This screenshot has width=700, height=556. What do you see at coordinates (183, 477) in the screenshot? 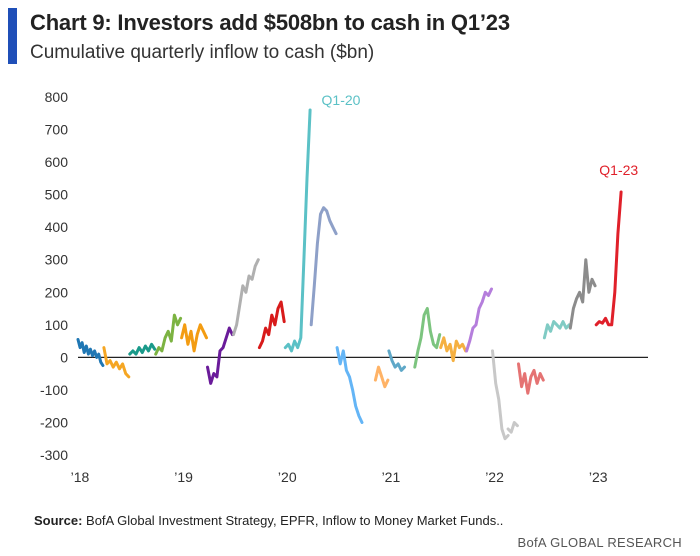
I see `x-tick-label: ’19` at bounding box center [183, 477].